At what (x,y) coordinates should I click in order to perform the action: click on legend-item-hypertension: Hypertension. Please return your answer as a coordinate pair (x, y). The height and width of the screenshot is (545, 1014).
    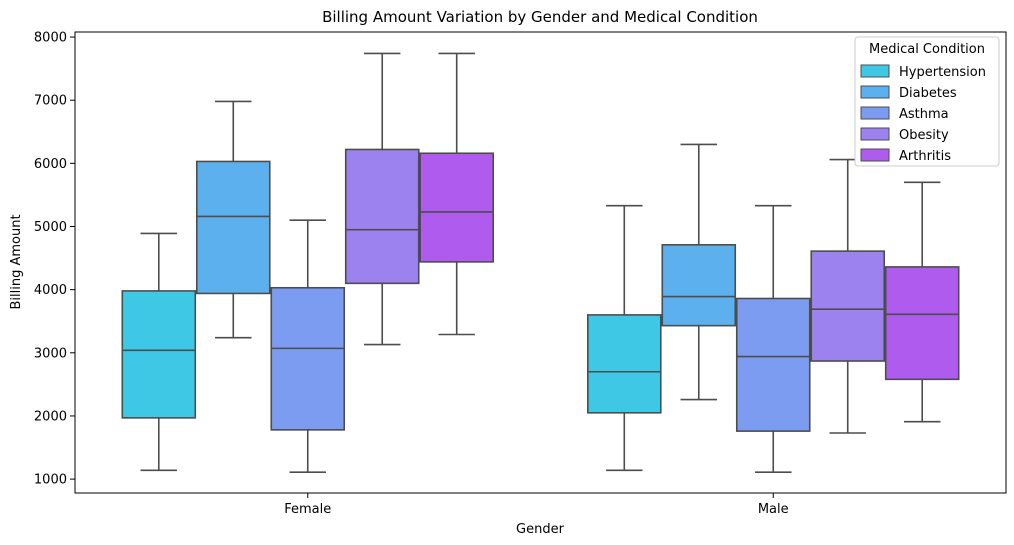
    Looking at the image, I should click on (923, 72).